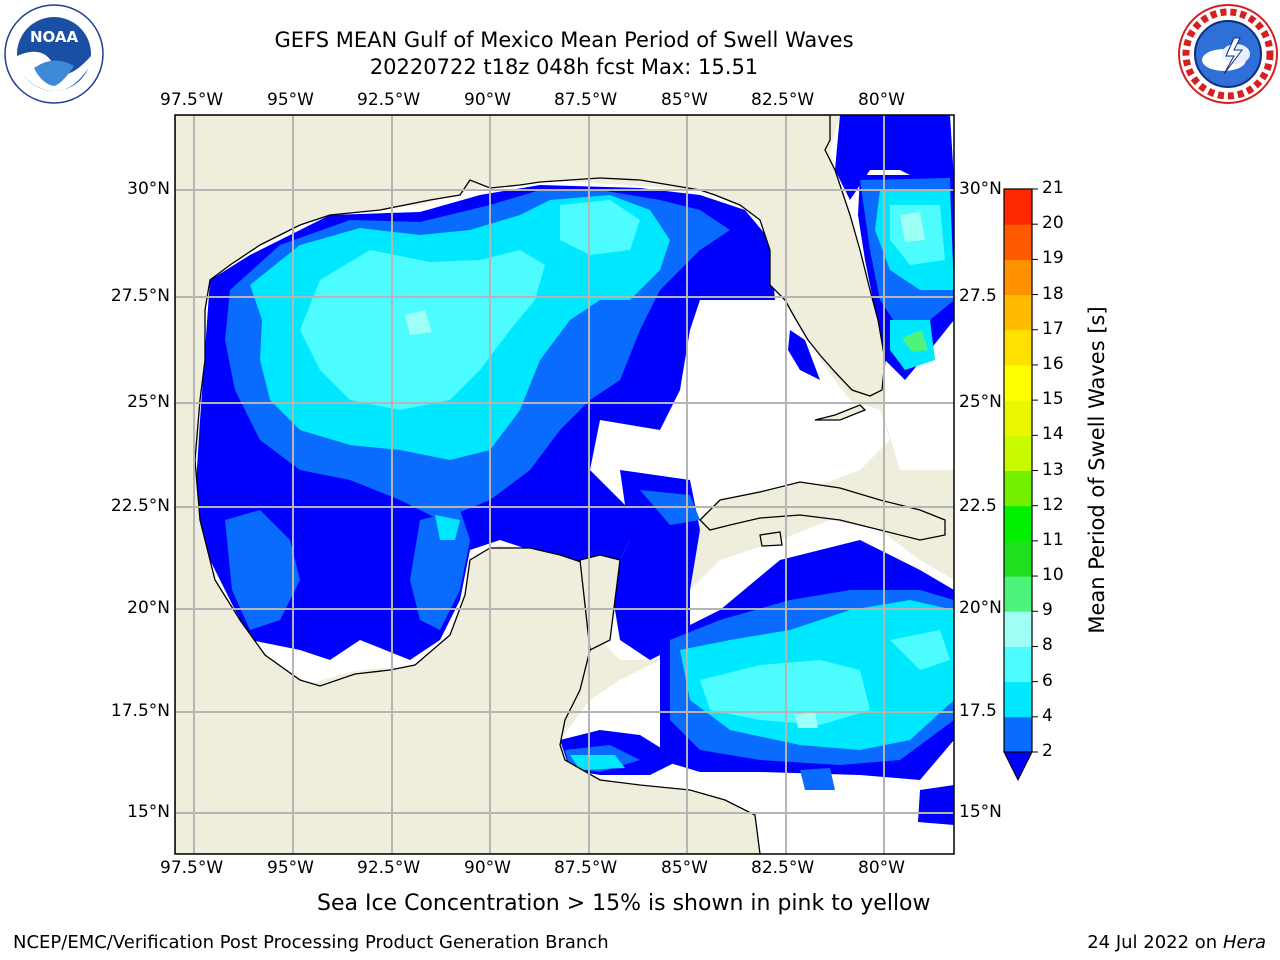 The height and width of the screenshot is (960, 1280). I want to click on colorbar-tick-label: 18, so click(1053, 293).